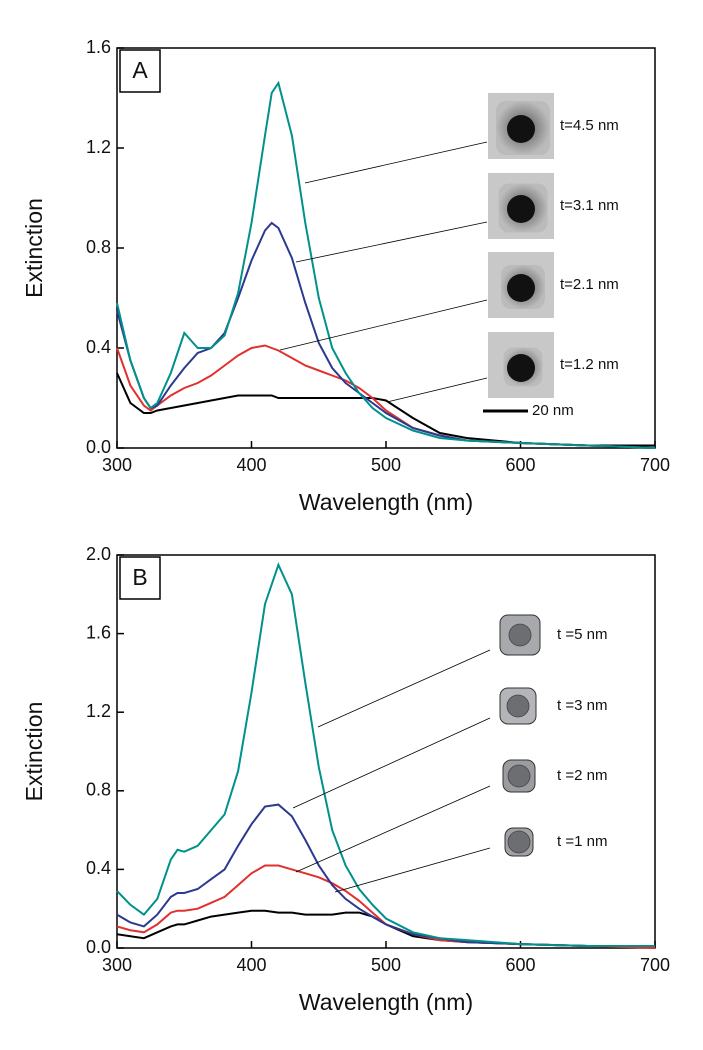  I want to click on legend-label: t=2.1 nm, so click(589, 284).